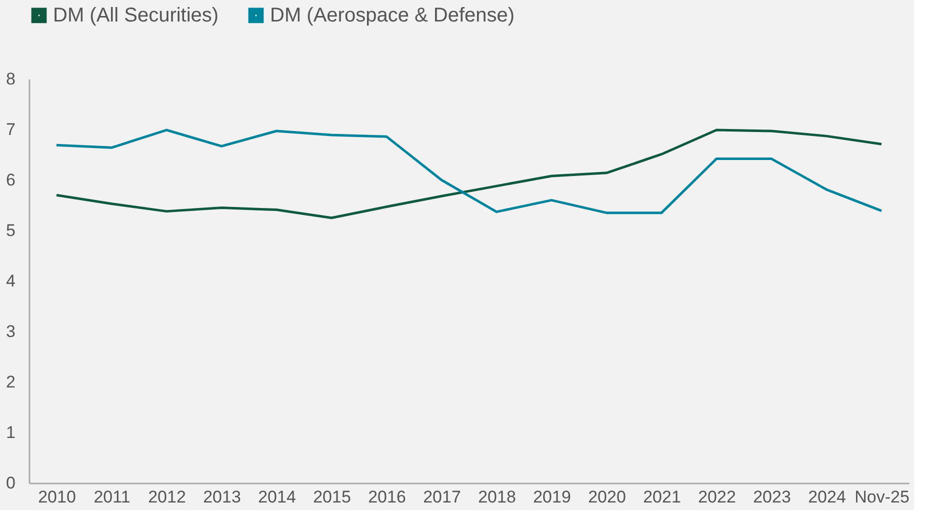 This screenshot has height=521, width=926. Describe the element at coordinates (222, 497) in the screenshot. I see `x-tick-label: 2013` at that location.